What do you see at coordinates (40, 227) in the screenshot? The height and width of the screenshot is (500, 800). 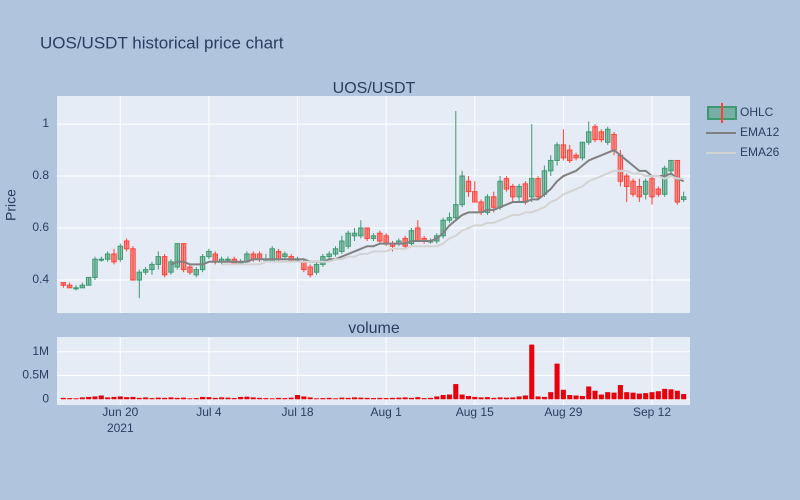 I see `y-tick-label: 0.6` at bounding box center [40, 227].